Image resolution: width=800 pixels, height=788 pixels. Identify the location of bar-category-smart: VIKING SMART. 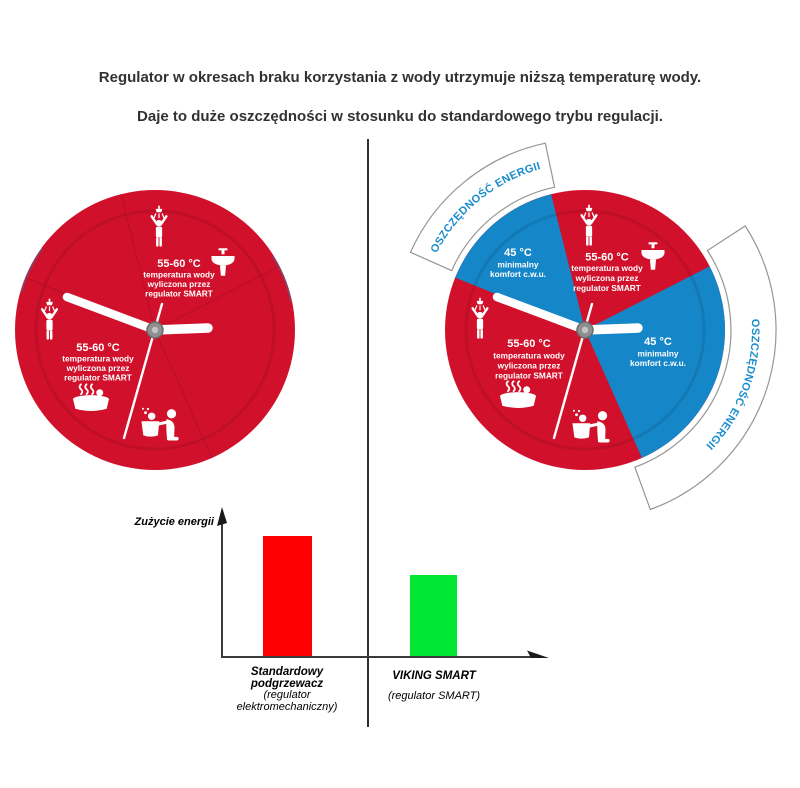
(434, 676).